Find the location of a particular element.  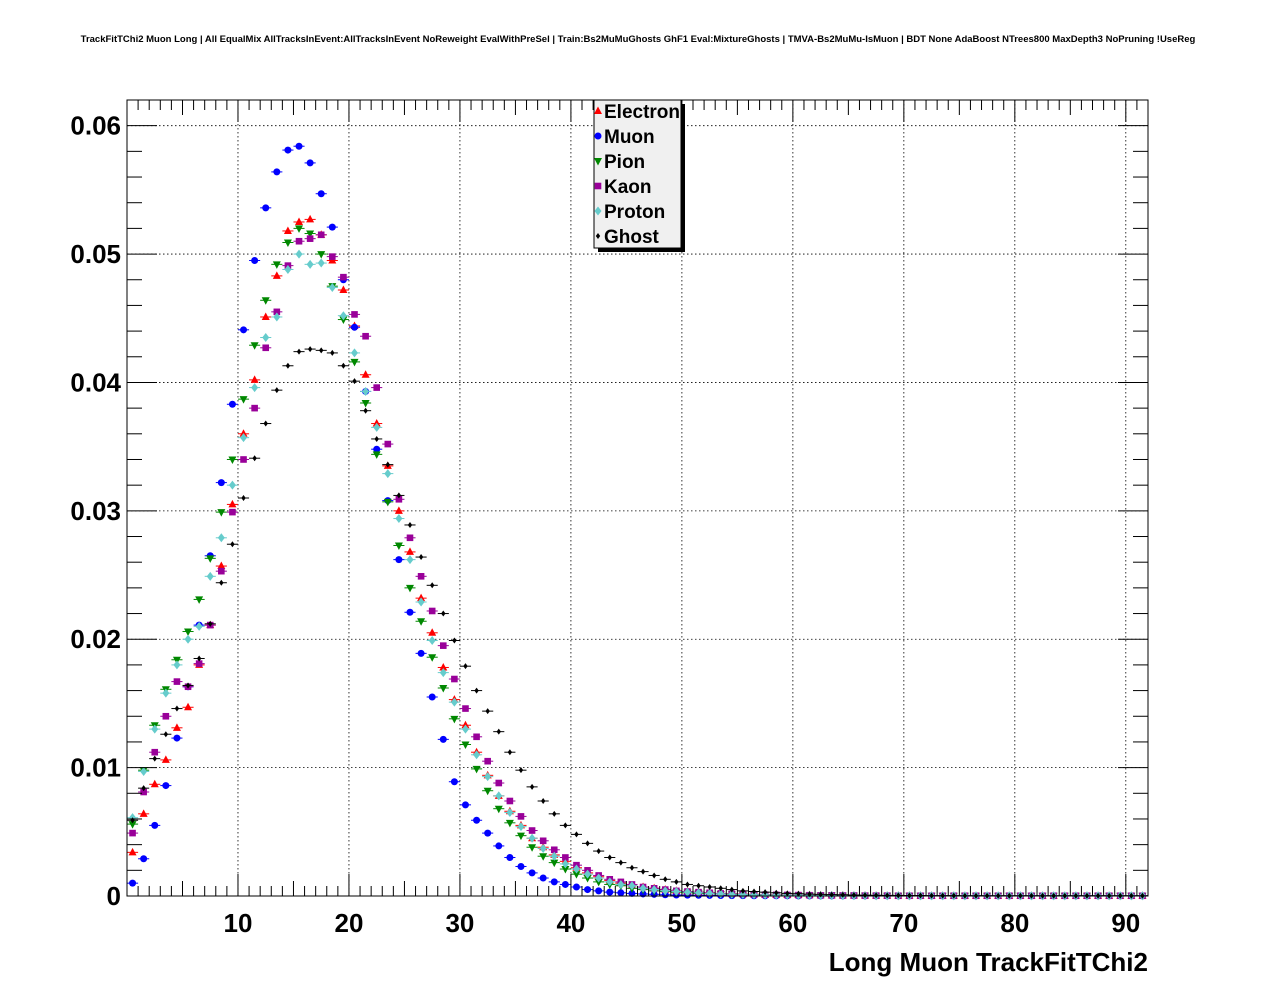

legend-entries: Electron Muon Pion Kaon Proton Ghost is located at coordinates (637, 175).